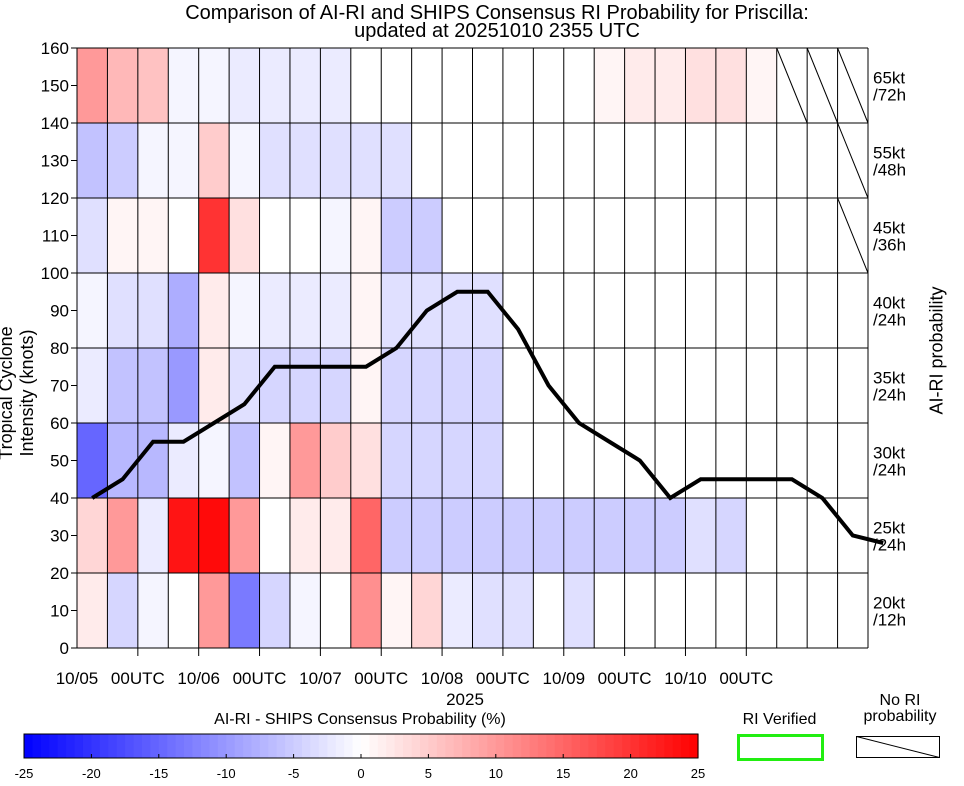  I want to click on row-label-period: /24h, so click(889, 545).